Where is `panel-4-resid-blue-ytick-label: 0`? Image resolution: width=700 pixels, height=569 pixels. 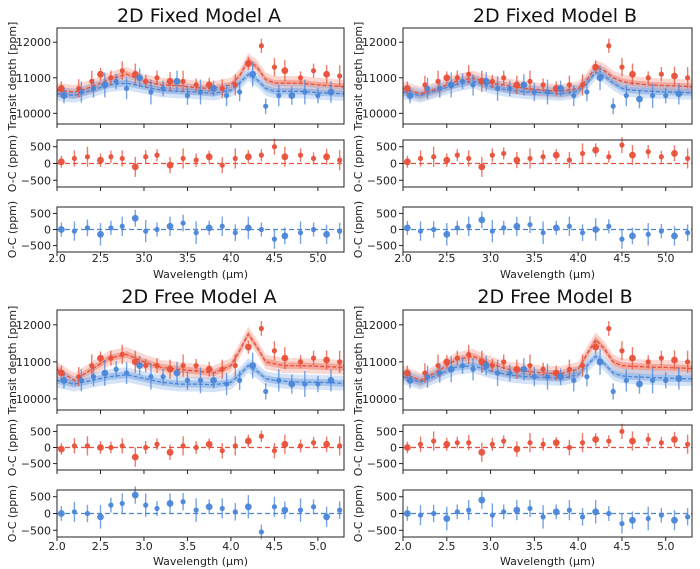 panel-4-resid-blue-ytick-label: 0 is located at coordinates (393, 514).